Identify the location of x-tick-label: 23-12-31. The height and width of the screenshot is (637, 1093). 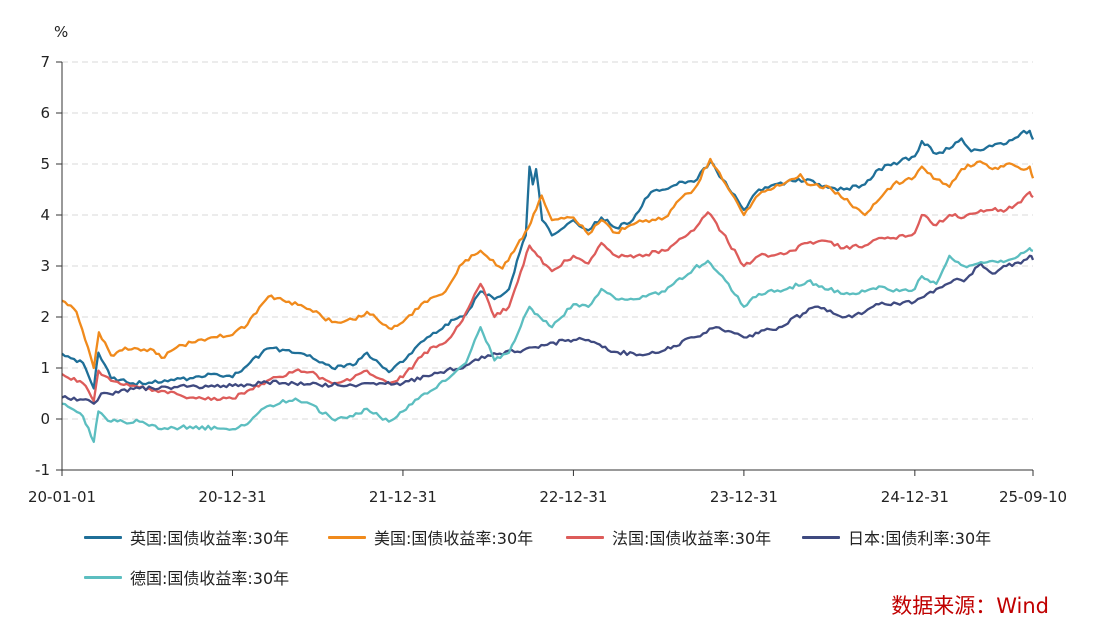
(744, 497).